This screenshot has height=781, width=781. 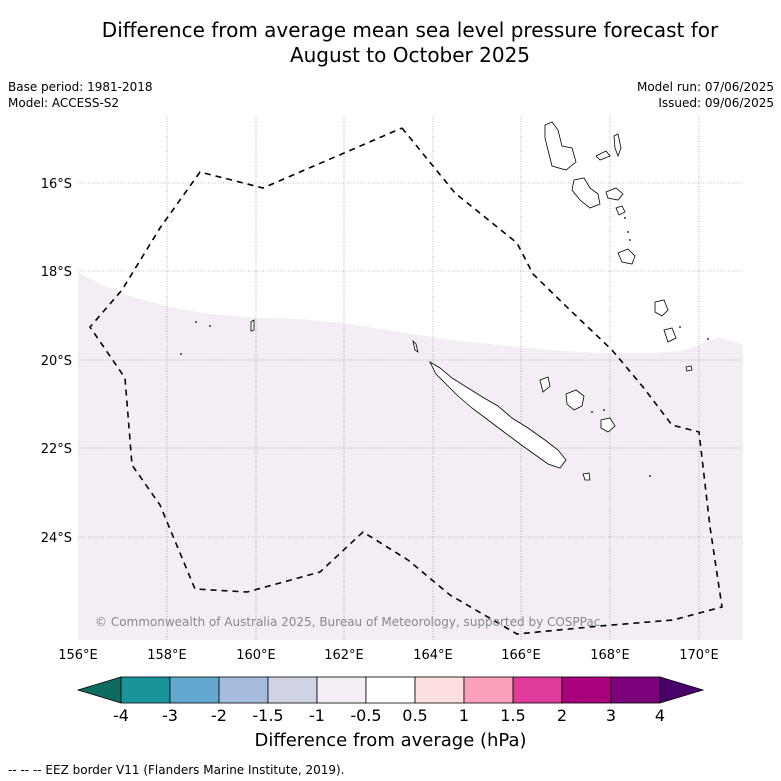 I want to click on colorbar-tick-label: -1, so click(x=317, y=715).